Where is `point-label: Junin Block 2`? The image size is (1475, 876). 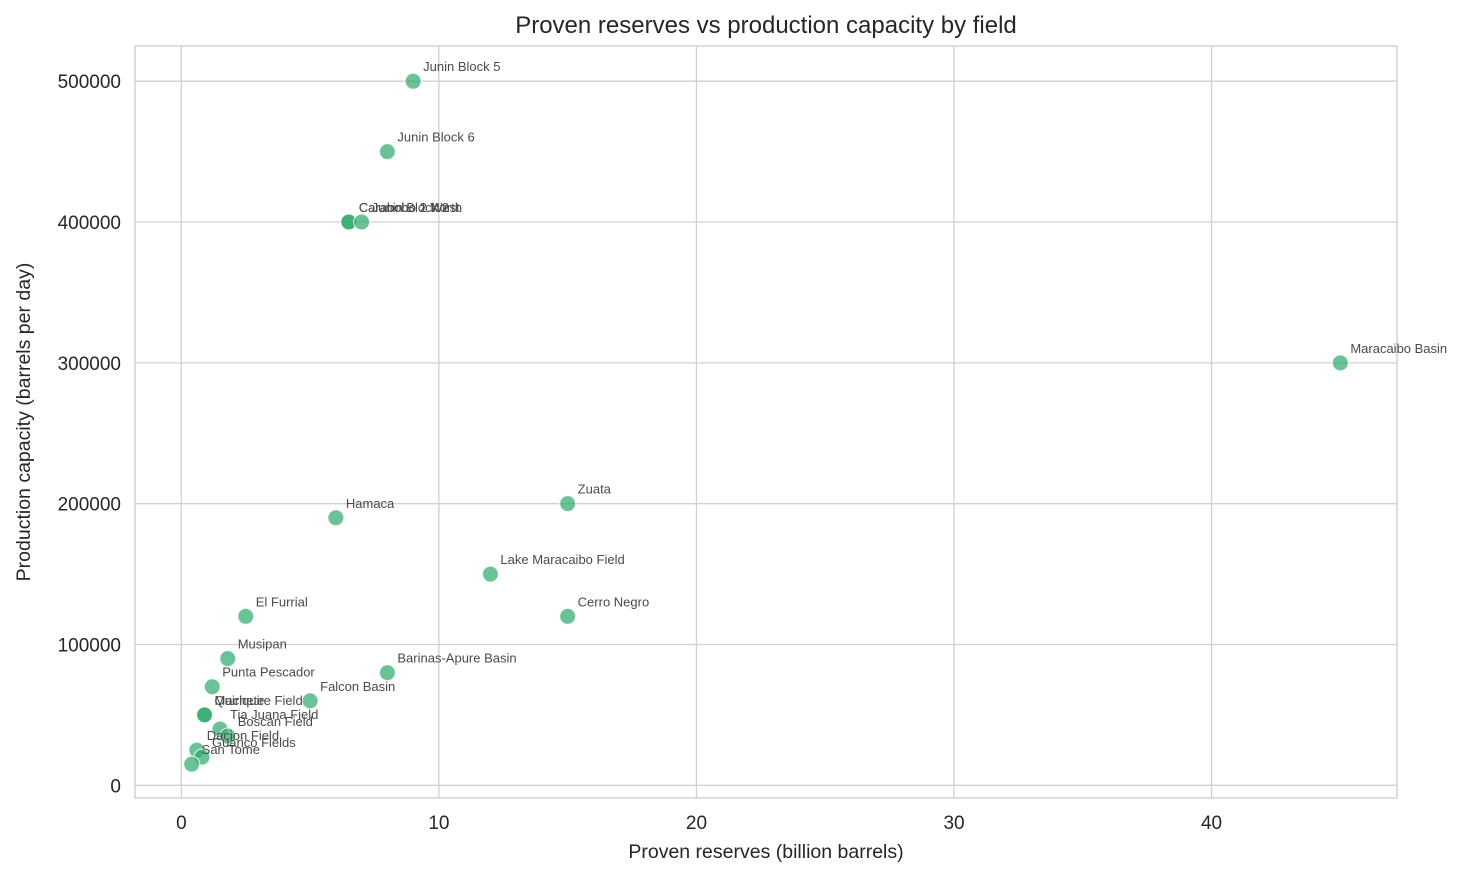
point-label: Junin Block 2 is located at coordinates (410, 207).